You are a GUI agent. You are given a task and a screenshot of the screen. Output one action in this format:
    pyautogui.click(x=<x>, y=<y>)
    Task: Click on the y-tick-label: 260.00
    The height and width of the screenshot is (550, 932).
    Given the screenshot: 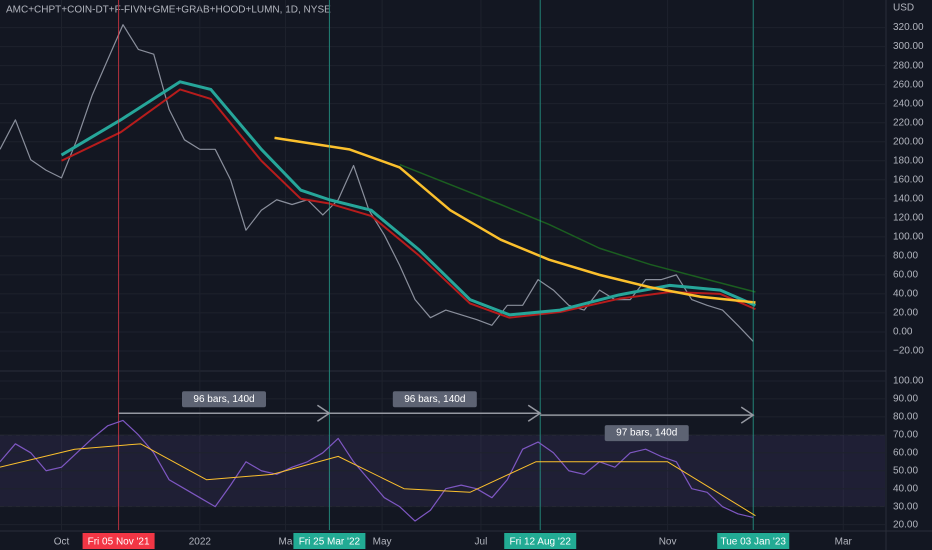 What is the action you would take?
    pyautogui.click(x=908, y=84)
    